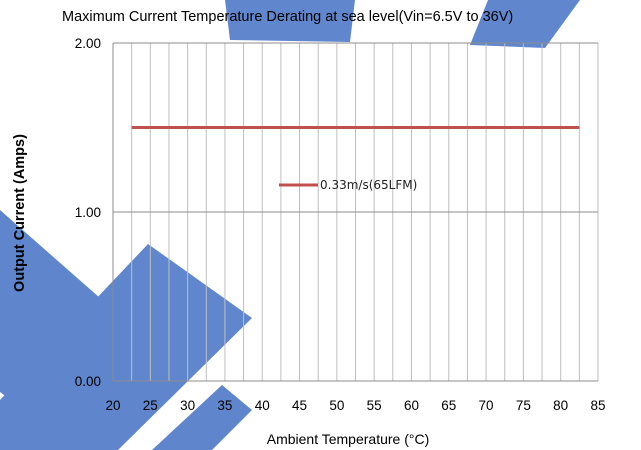 This screenshot has width=641, height=450. I want to click on legend: 0.33m/s(65LFM), so click(348, 185).